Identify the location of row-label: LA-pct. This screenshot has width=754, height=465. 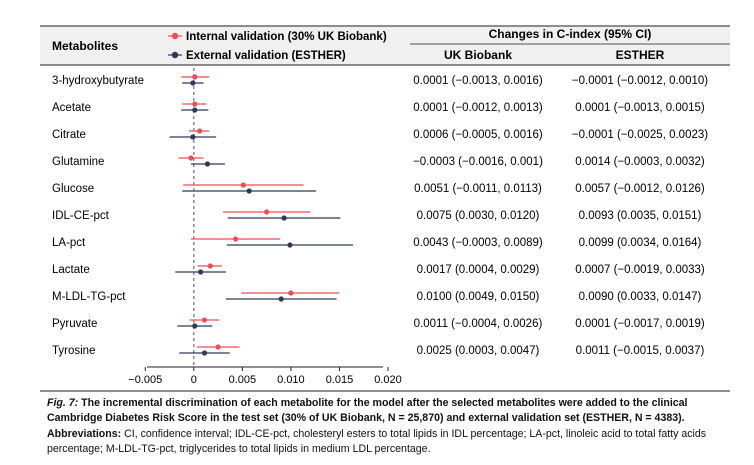
(69, 243).